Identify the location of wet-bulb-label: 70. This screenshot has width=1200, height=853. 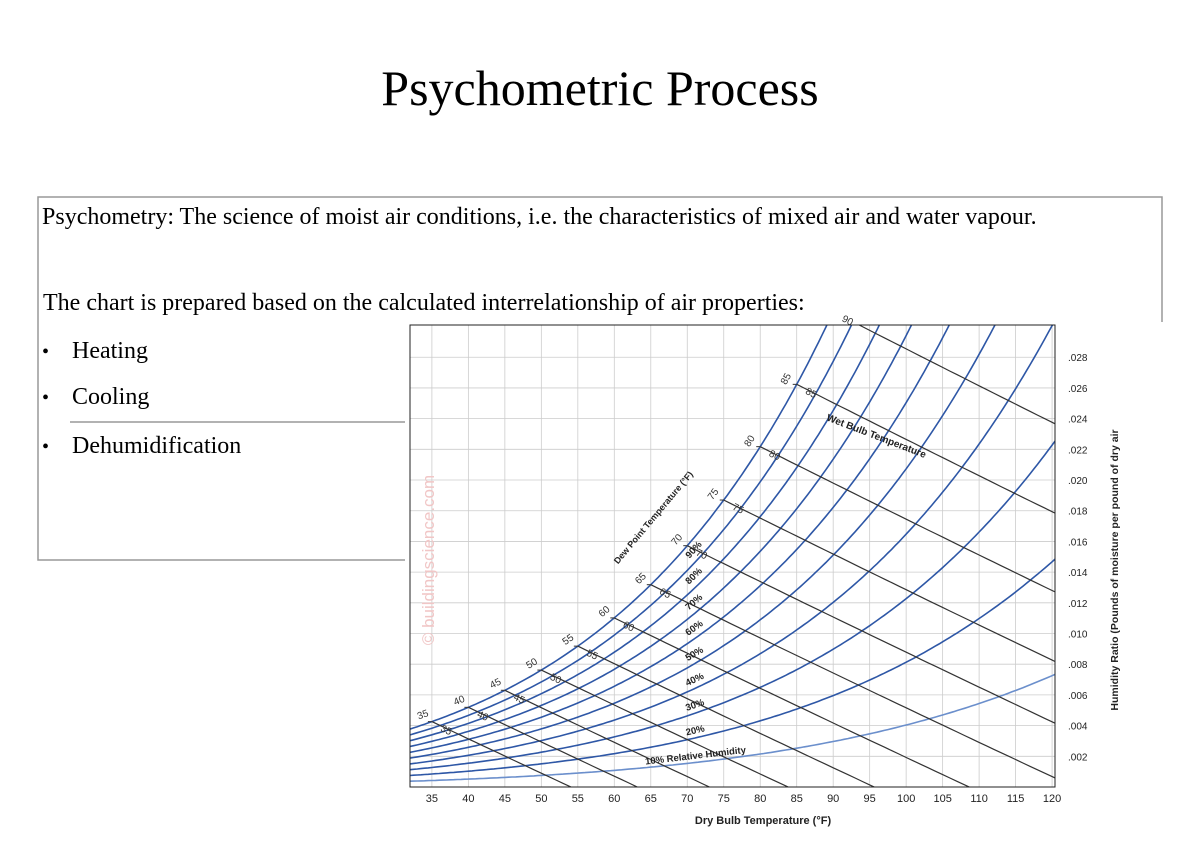
(701, 555).